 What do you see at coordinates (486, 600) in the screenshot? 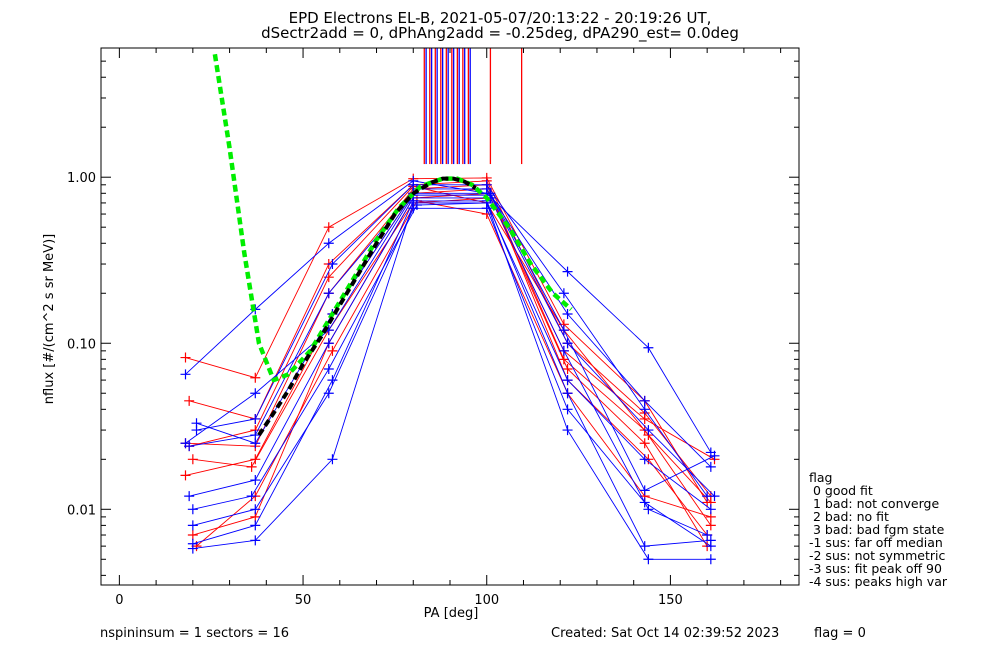
I see `x-tick-label-2: 100` at bounding box center [486, 600].